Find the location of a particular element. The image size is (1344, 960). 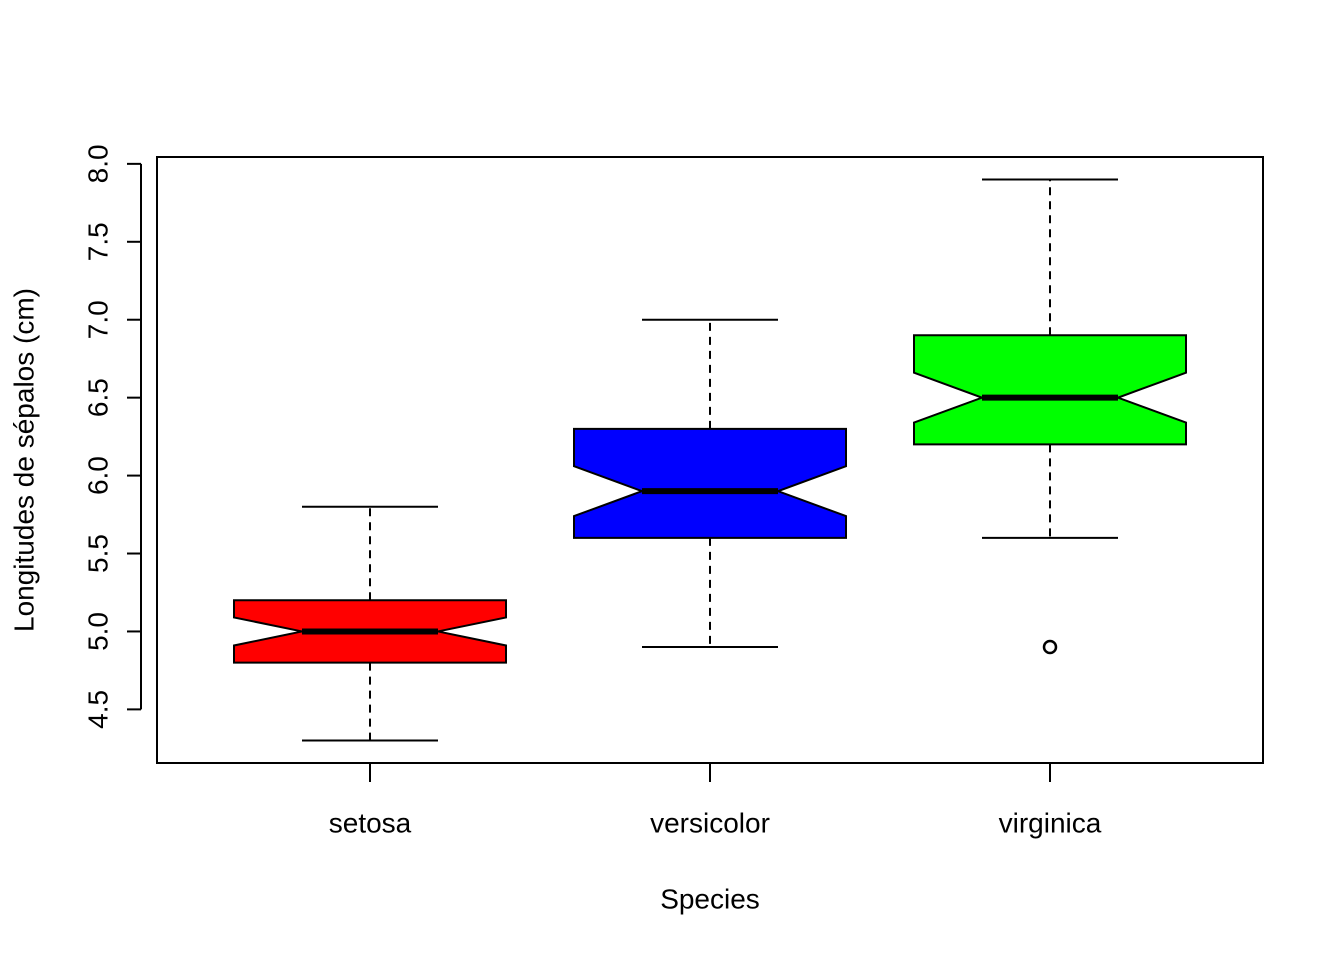

x-tick-label: versicolor is located at coordinates (710, 822).